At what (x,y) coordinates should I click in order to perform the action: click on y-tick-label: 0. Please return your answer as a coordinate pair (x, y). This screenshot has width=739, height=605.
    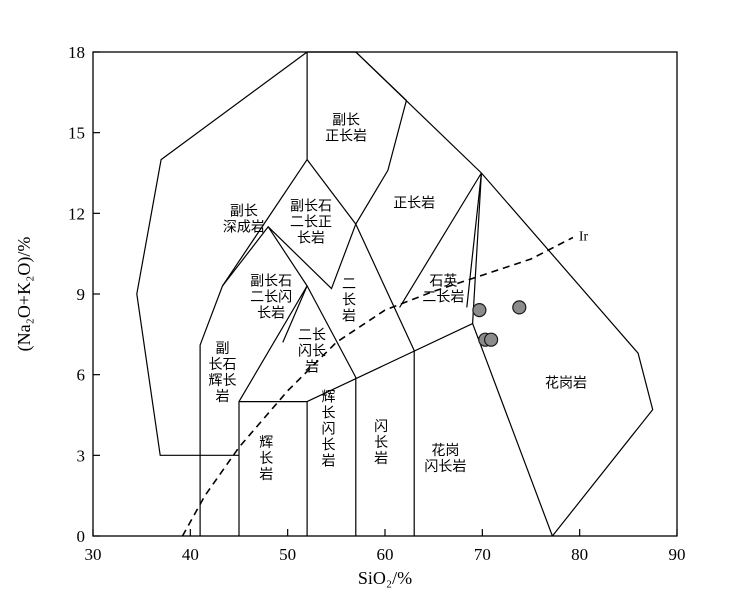
    Looking at the image, I should click on (81, 536).